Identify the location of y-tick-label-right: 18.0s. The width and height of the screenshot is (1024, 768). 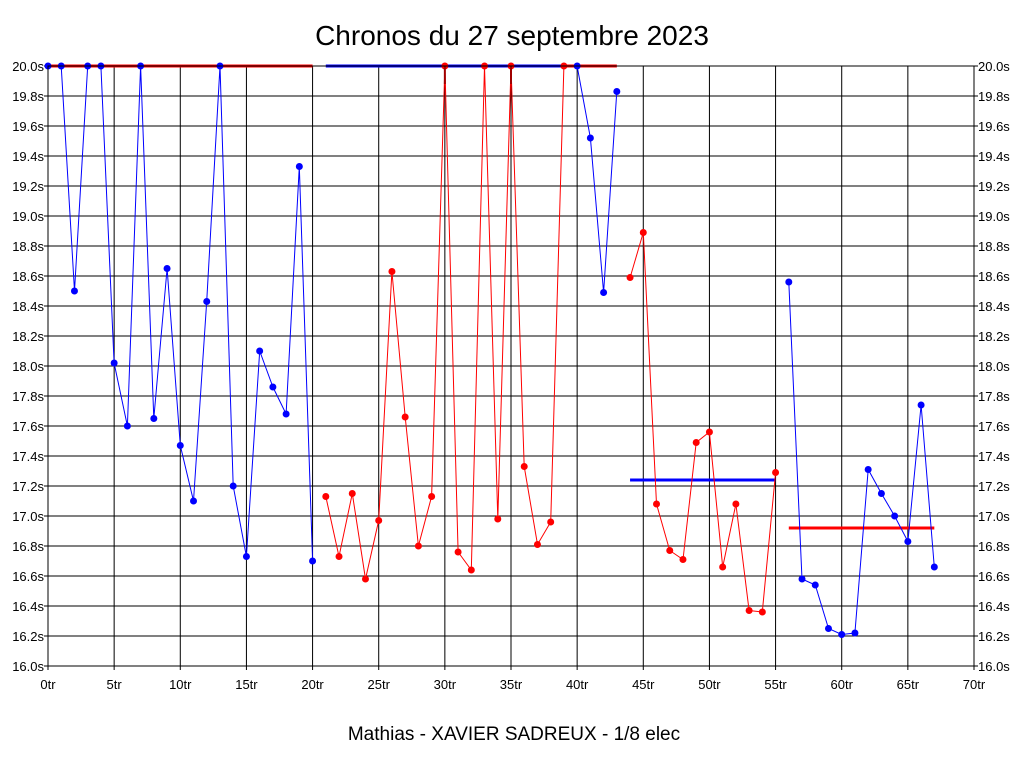
(994, 366).